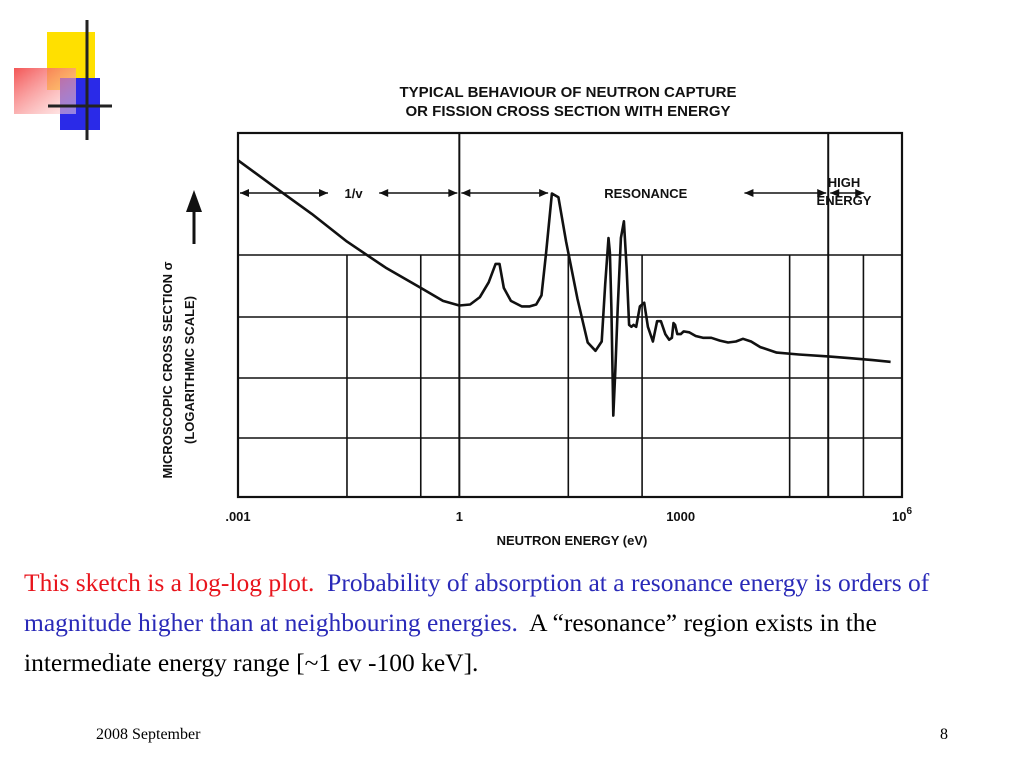 This screenshot has height=768, width=1024. I want to click on x-tick-label: 1000, so click(680, 516).